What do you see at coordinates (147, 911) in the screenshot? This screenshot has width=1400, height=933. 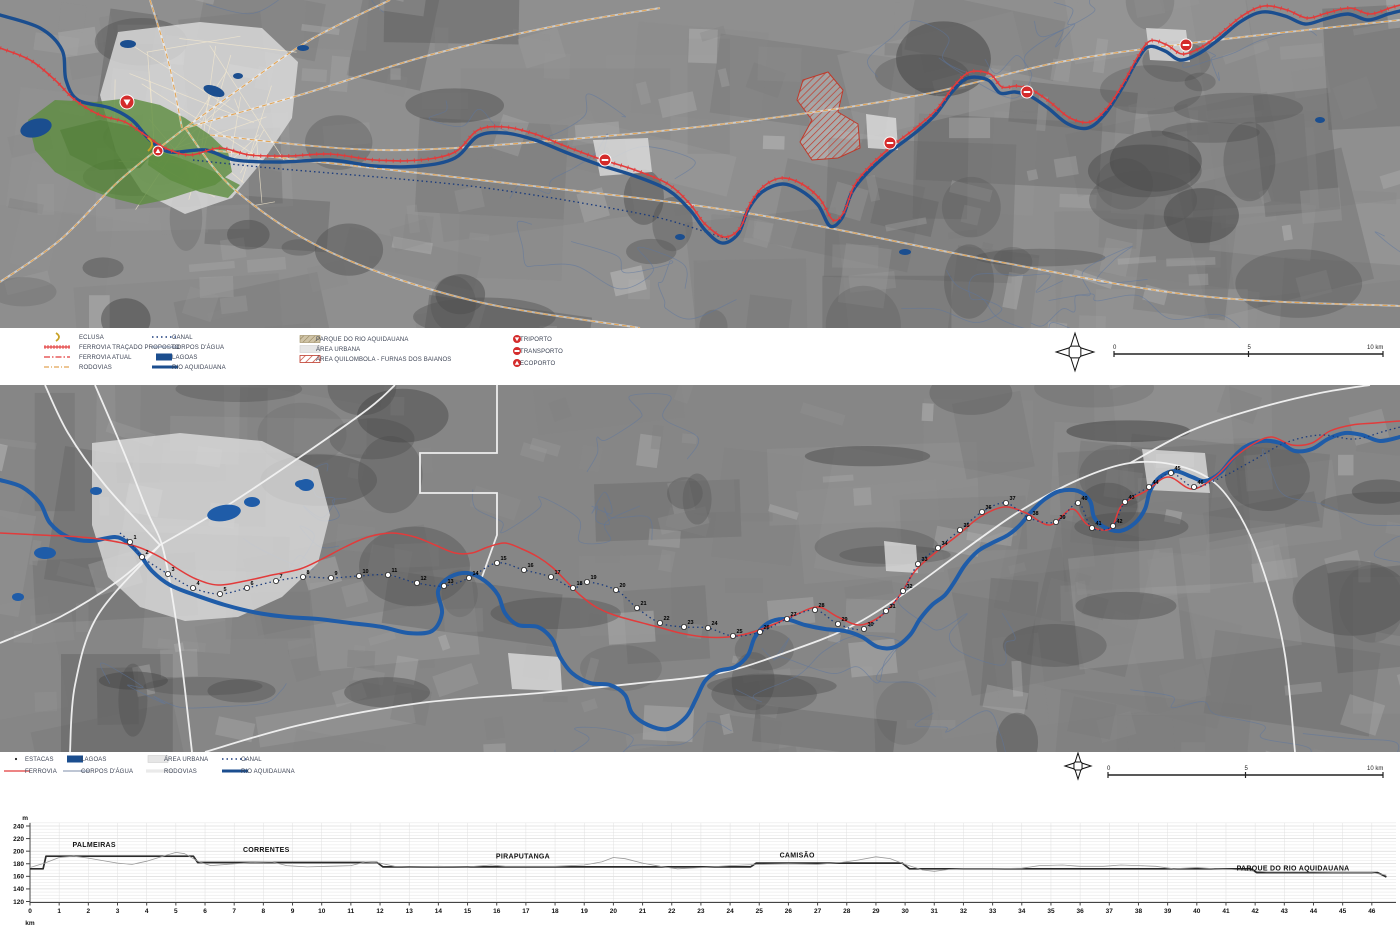 I see `x-tick-label: 4` at bounding box center [147, 911].